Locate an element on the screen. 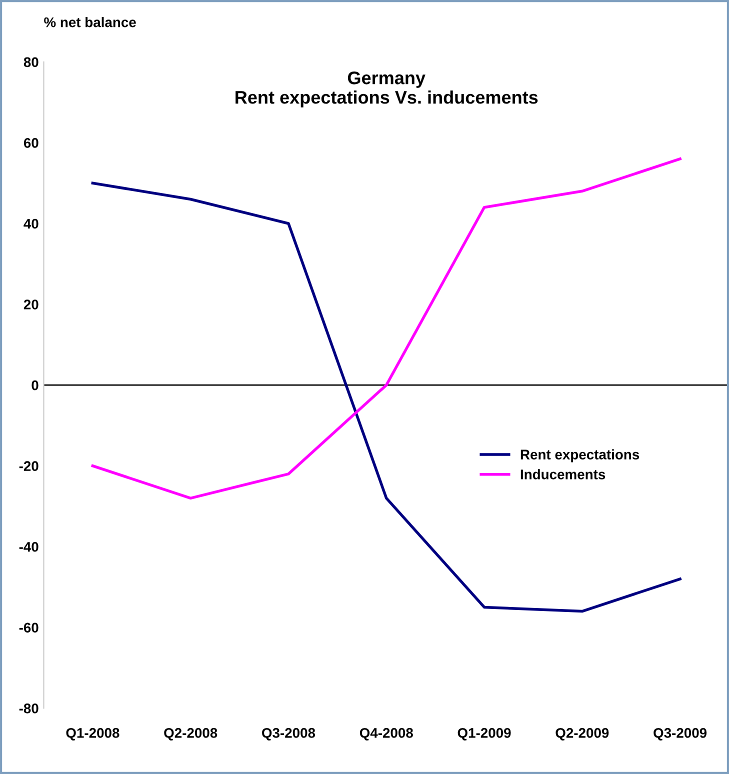 The height and width of the screenshot is (774, 729). x-tick-label: Q3-2009 is located at coordinates (680, 734).